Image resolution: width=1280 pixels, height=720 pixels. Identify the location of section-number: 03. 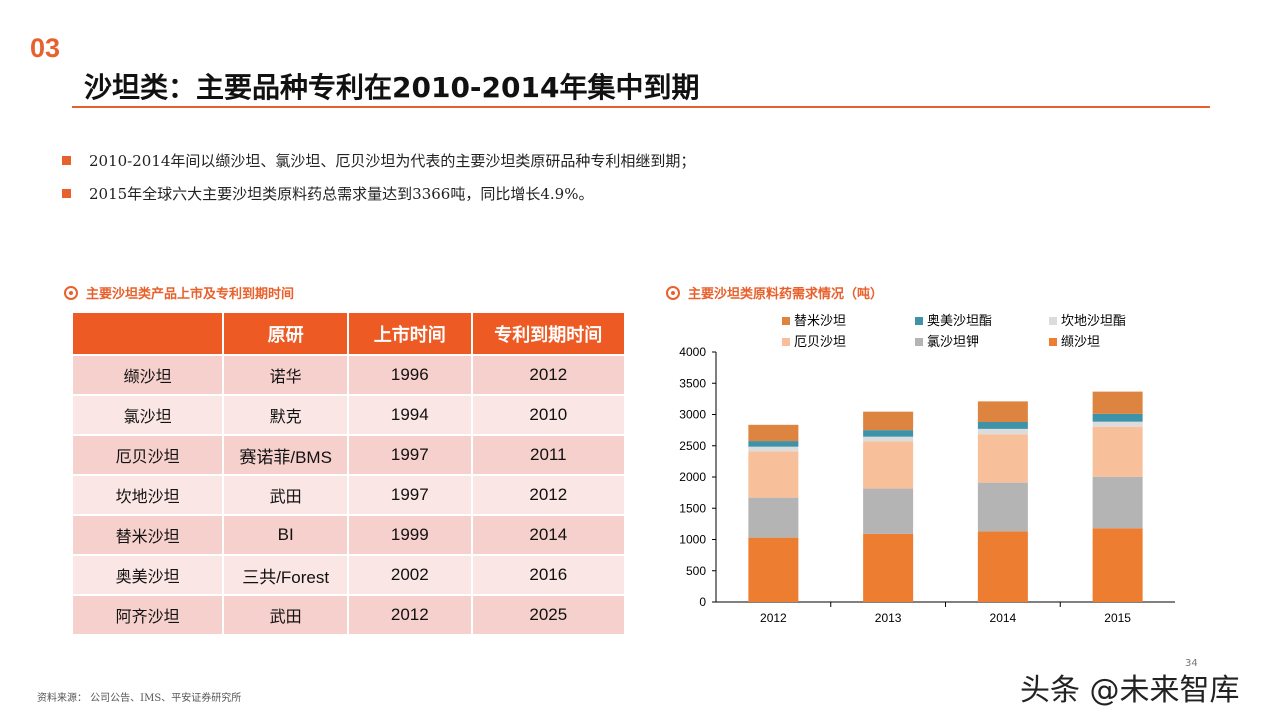
(45, 48).